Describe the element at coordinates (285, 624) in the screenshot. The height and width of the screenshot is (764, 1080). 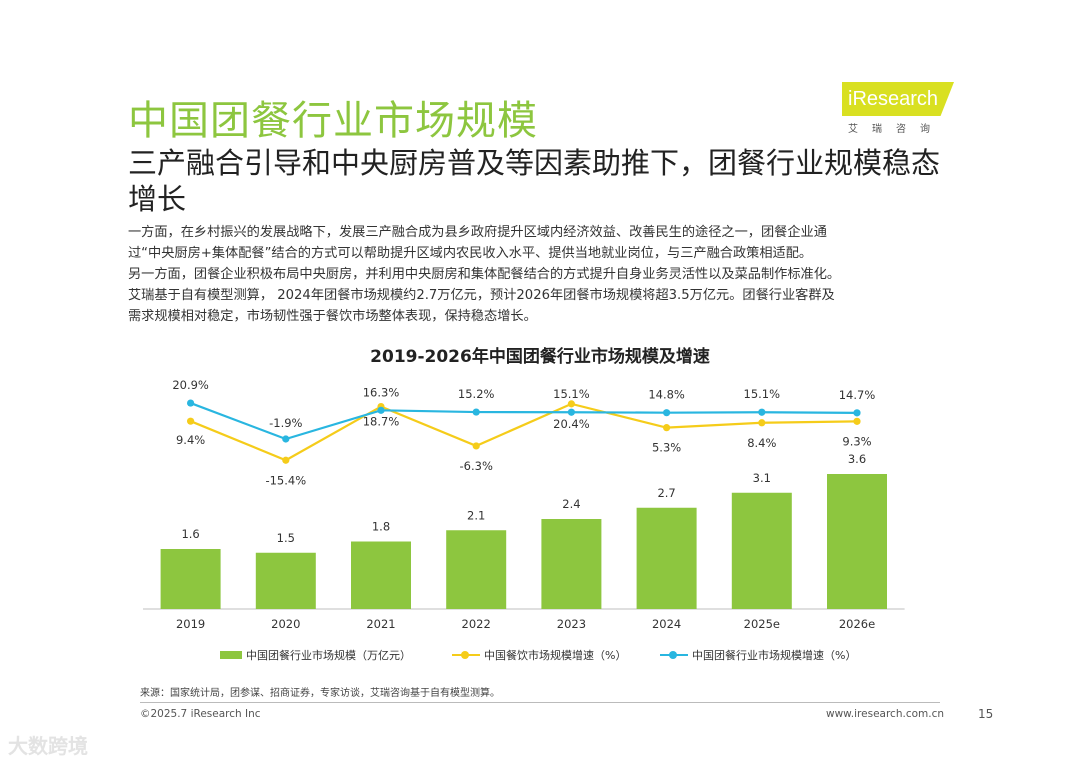
I see `x-tick-label: 2020` at that location.